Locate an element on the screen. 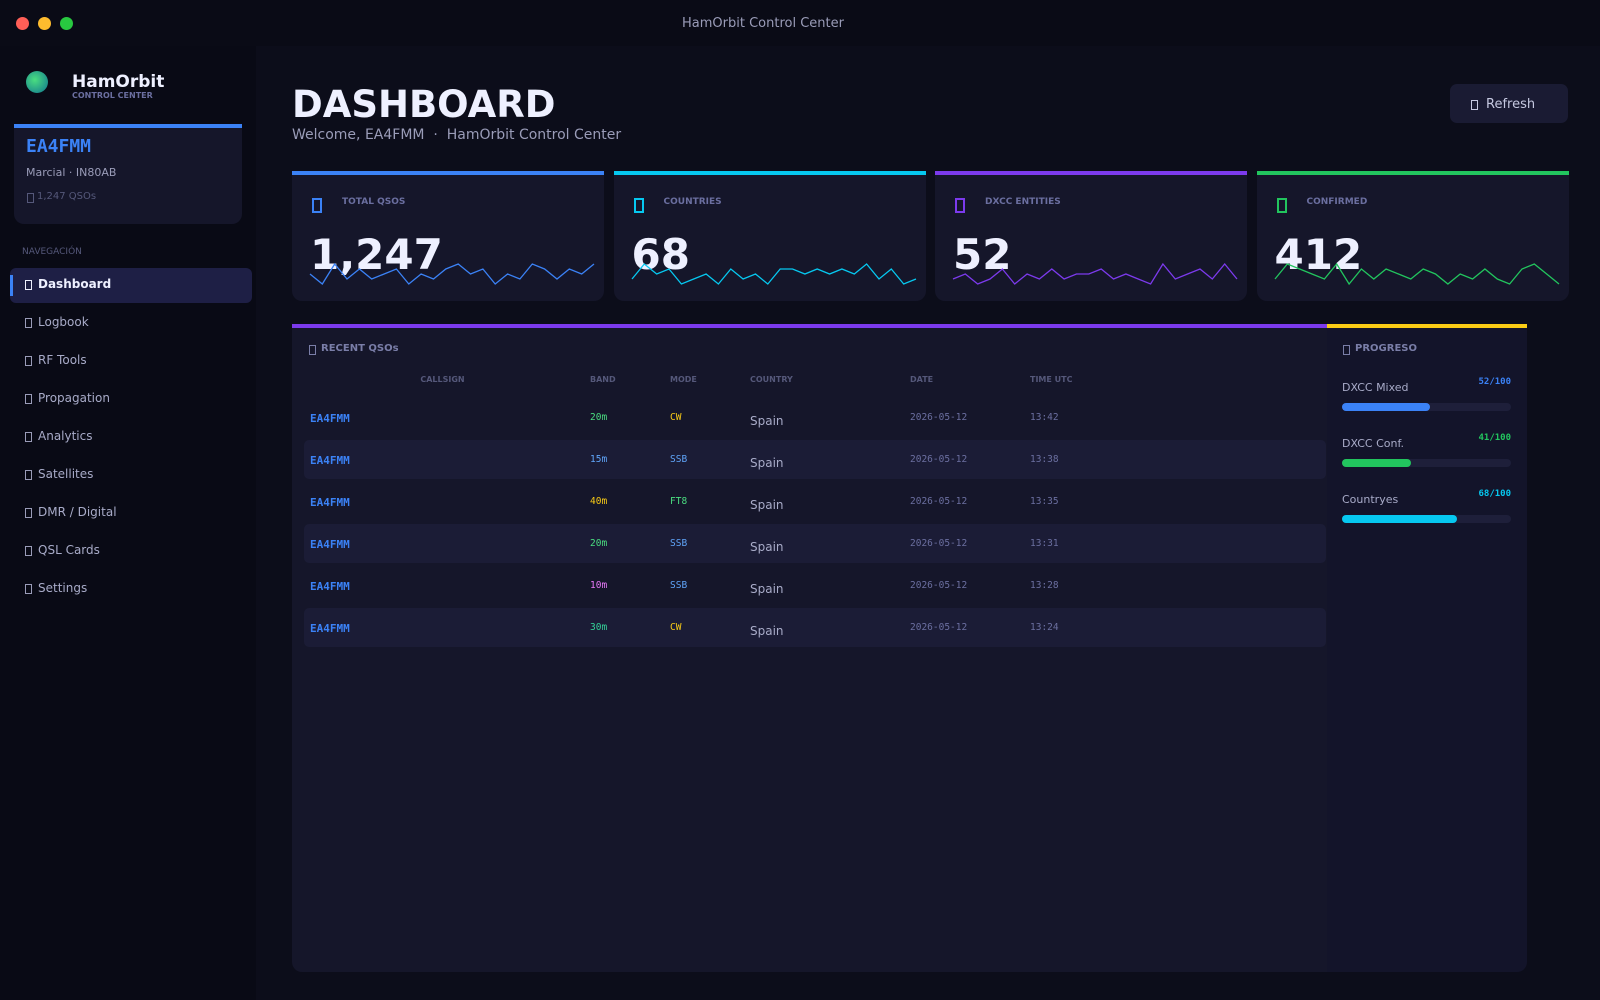 This screenshot has width=1600, height=1000. profile-card is located at coordinates (128, 174).